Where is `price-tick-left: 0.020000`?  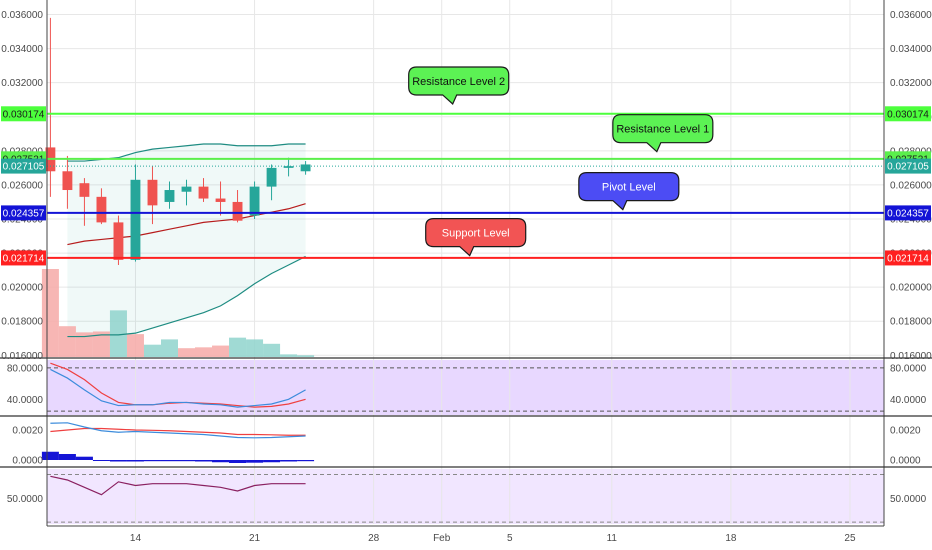
price-tick-left: 0.020000 is located at coordinates (22, 288).